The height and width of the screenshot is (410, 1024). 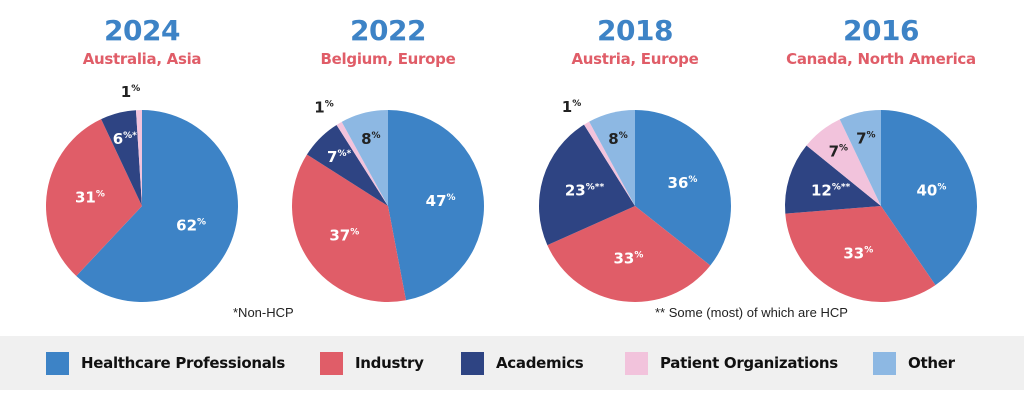 I want to click on footnote-non-hcp: *Non-HCP, so click(x=263, y=312).